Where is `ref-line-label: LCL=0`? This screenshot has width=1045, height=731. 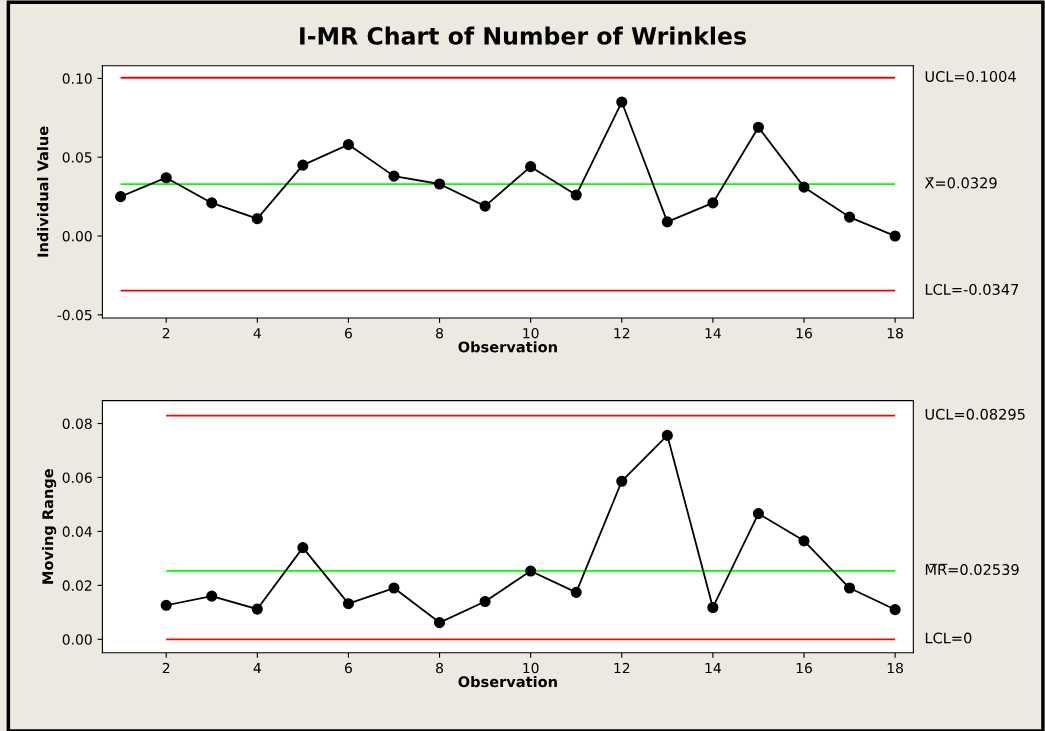 ref-line-label: LCL=0 is located at coordinates (948, 638).